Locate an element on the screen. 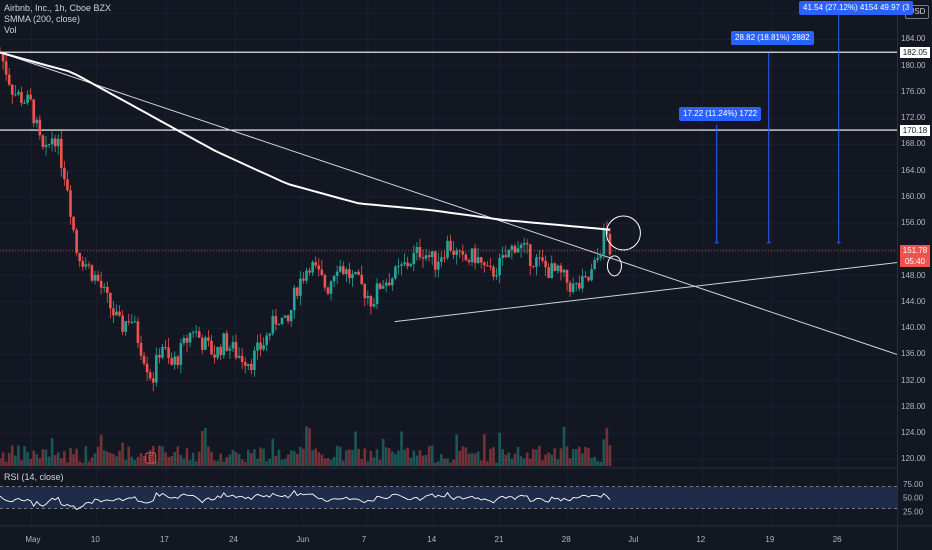 The image size is (932, 550). measure-label-3: 41.54 (27.12%) 4154 49.97 (3 is located at coordinates (856, 8).